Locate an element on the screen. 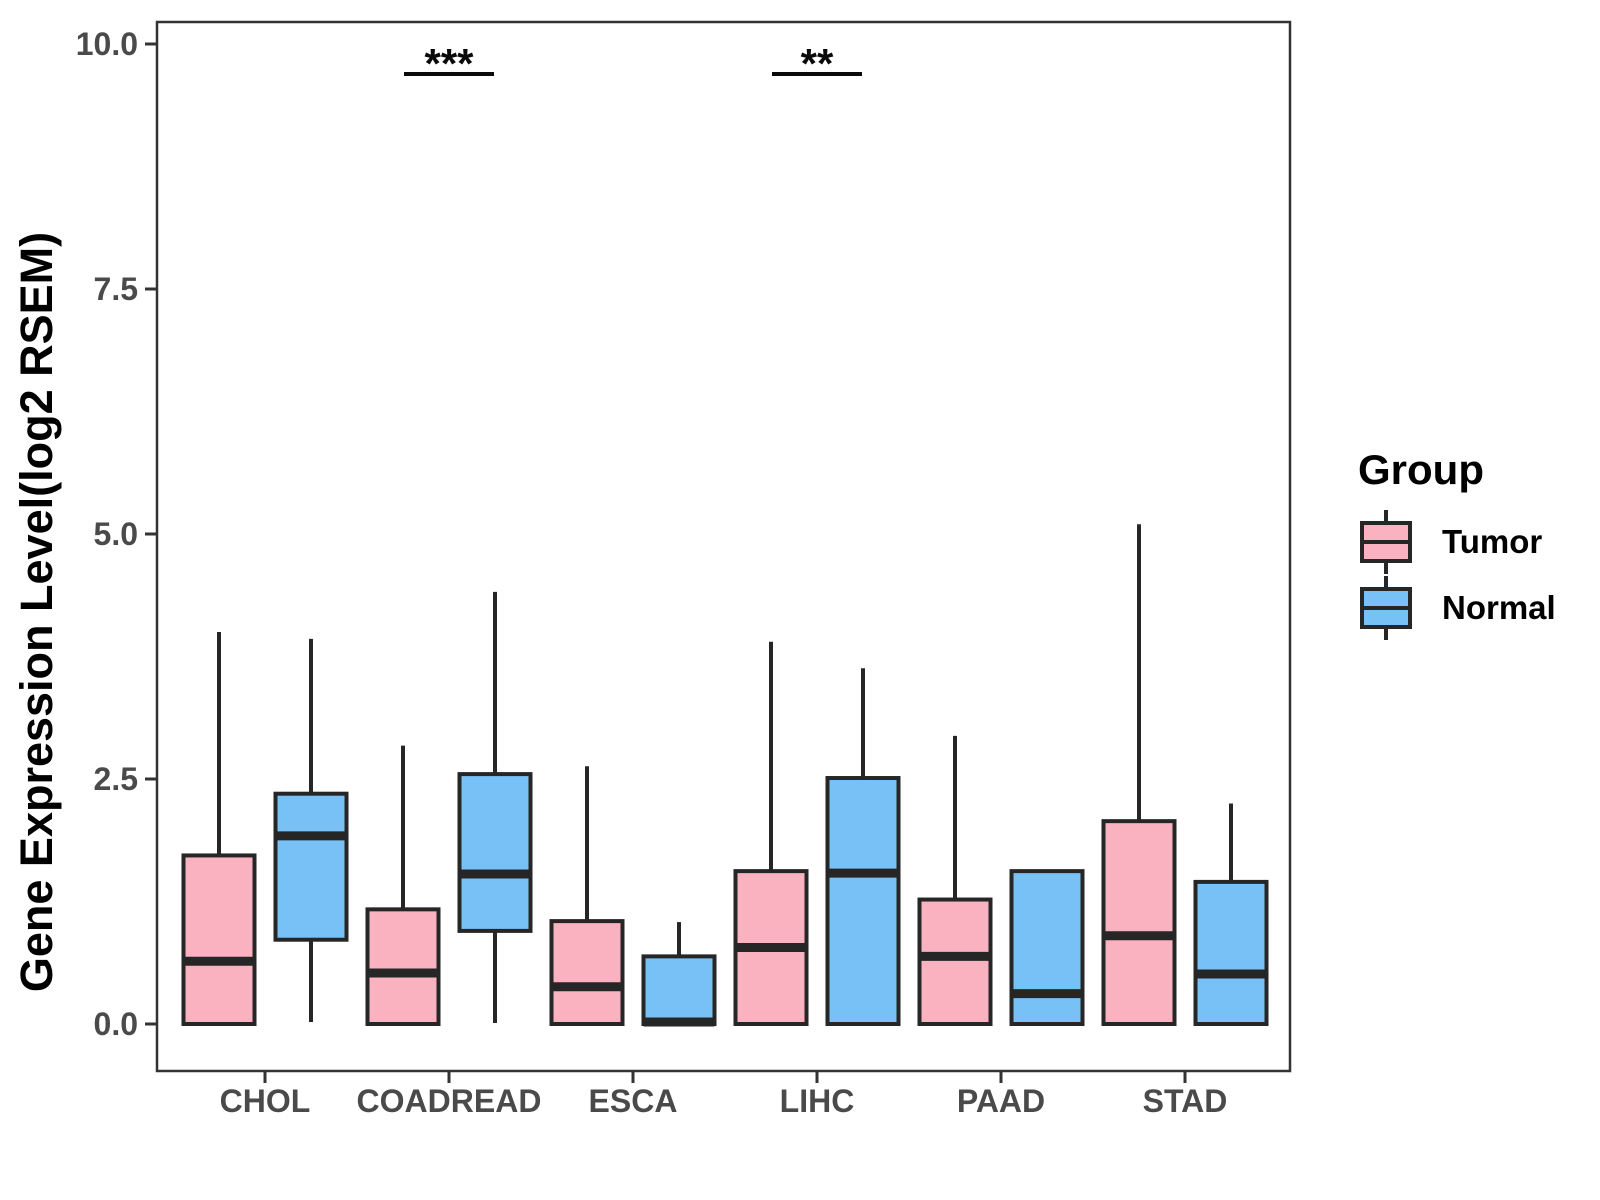 The image size is (1600, 1200). x-axis-category-label: CHOL is located at coordinates (265, 1101).